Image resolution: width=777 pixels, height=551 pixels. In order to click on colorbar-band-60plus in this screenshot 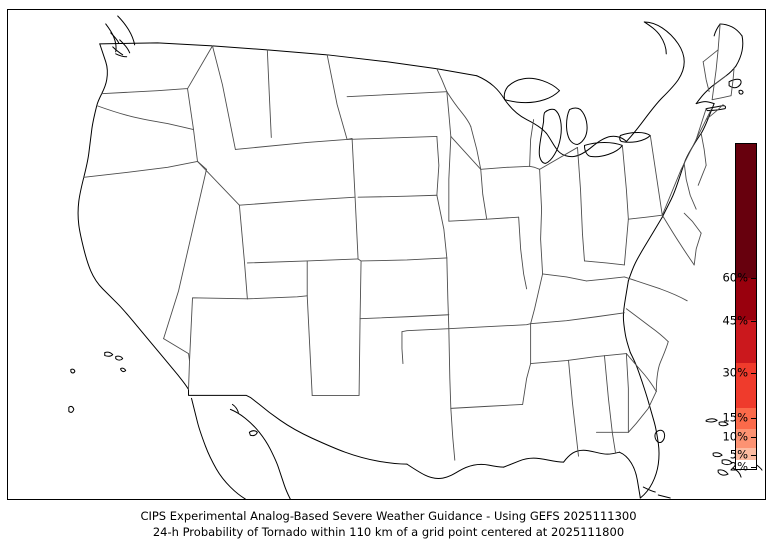, I will do `click(746, 211)`.